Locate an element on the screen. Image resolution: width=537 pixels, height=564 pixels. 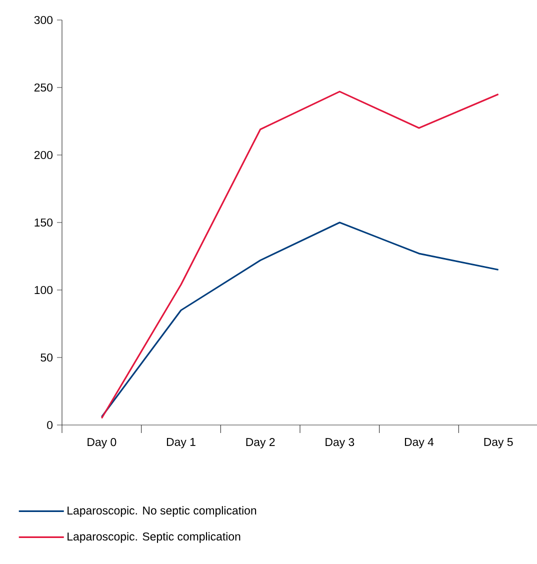
legend-label: Laparoscopic. No septic complication is located at coordinates (162, 511).